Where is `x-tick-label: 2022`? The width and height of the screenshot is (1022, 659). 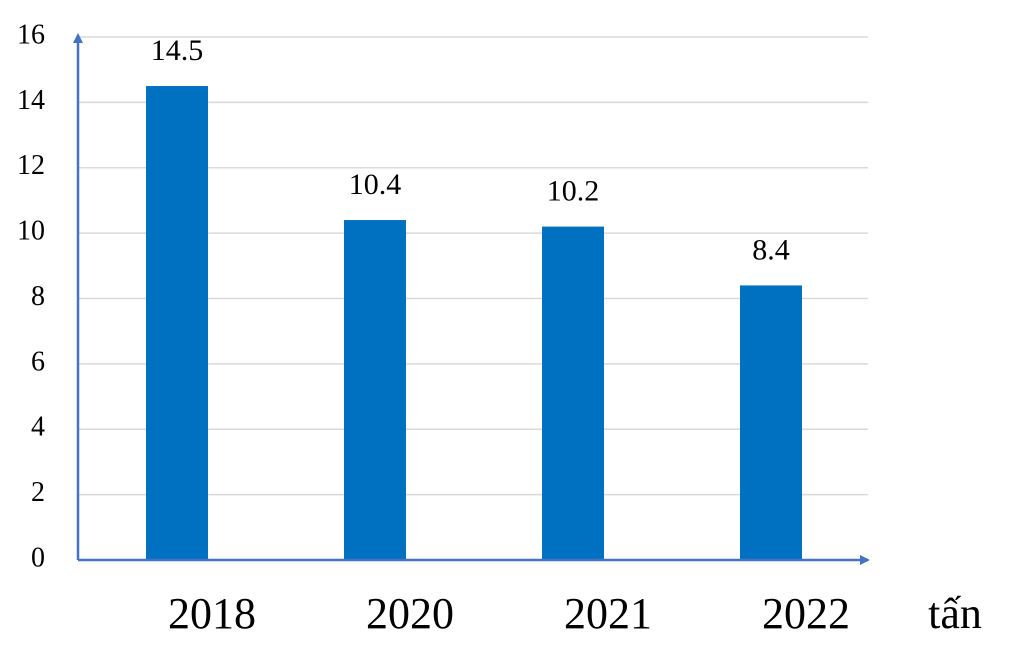 x-tick-label: 2022 is located at coordinates (806, 613).